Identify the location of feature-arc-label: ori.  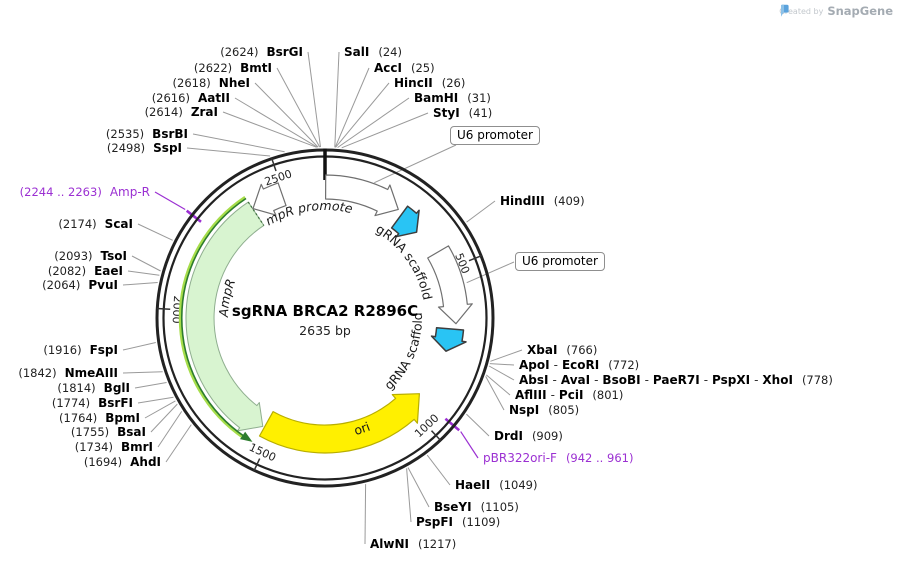
(362, 428).